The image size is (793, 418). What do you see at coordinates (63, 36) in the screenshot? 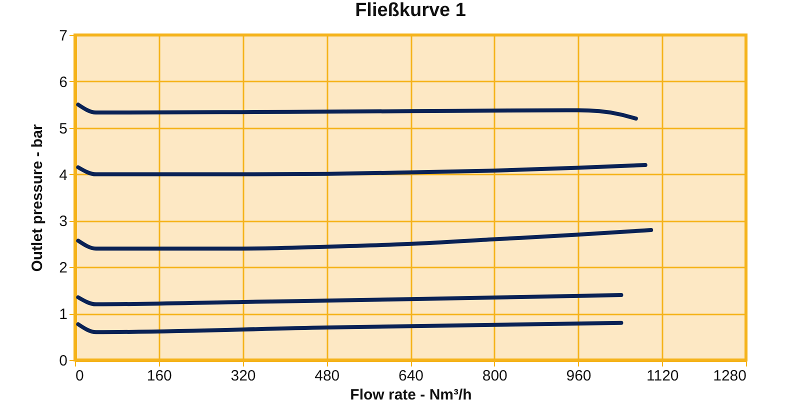
I see `y-tick-label: 7` at bounding box center [63, 36].